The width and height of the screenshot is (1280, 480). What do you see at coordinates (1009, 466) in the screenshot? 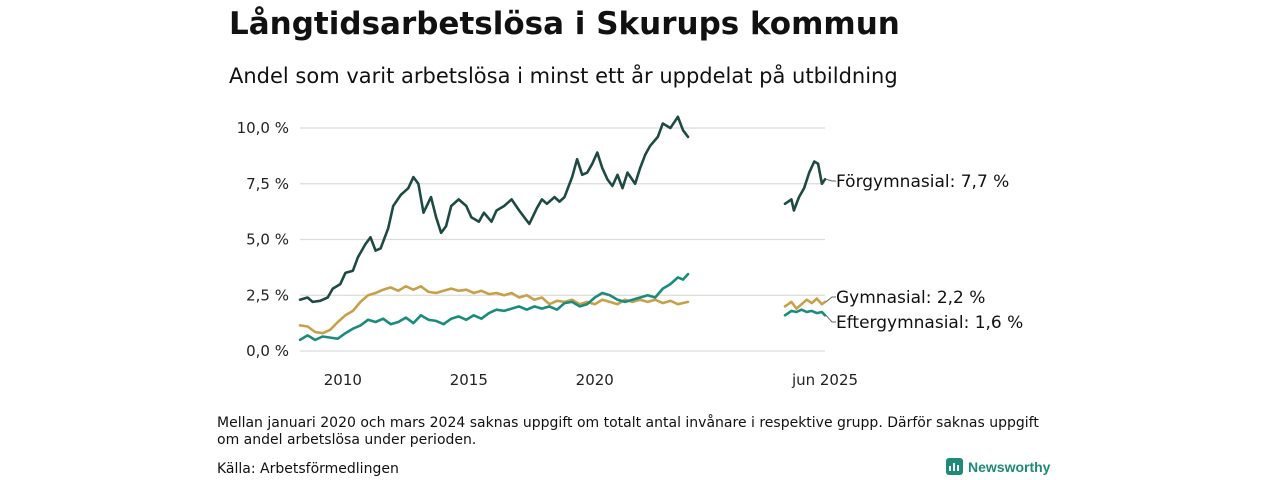
I see `brand-name: Newsworthy` at bounding box center [1009, 466].